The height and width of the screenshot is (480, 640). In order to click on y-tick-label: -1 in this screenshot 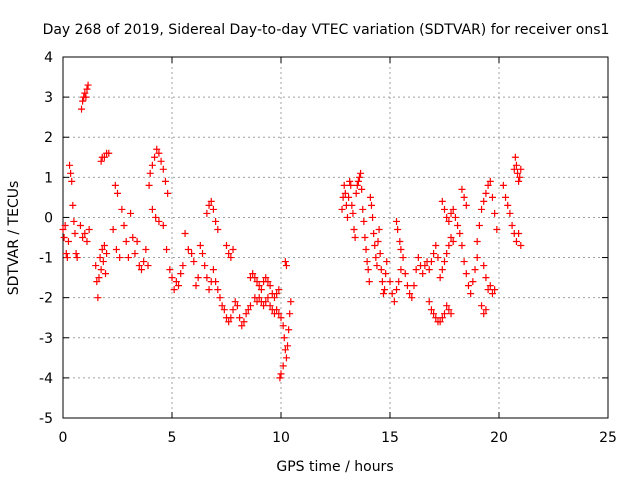, I will do `click(46, 259)`.